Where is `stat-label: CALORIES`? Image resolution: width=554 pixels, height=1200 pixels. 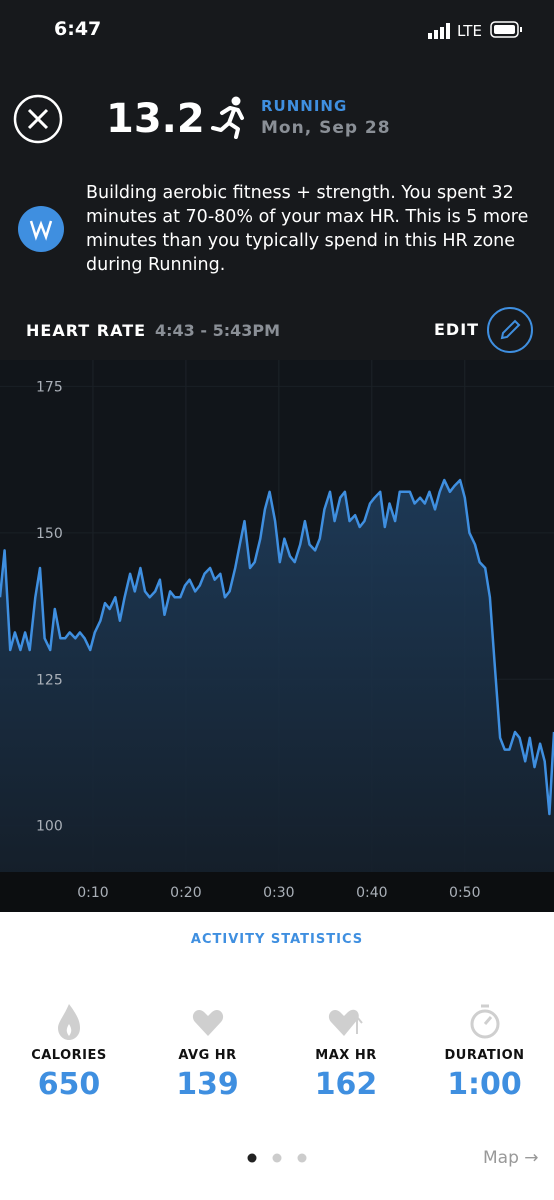 stat-label: CALORIES is located at coordinates (69, 1055).